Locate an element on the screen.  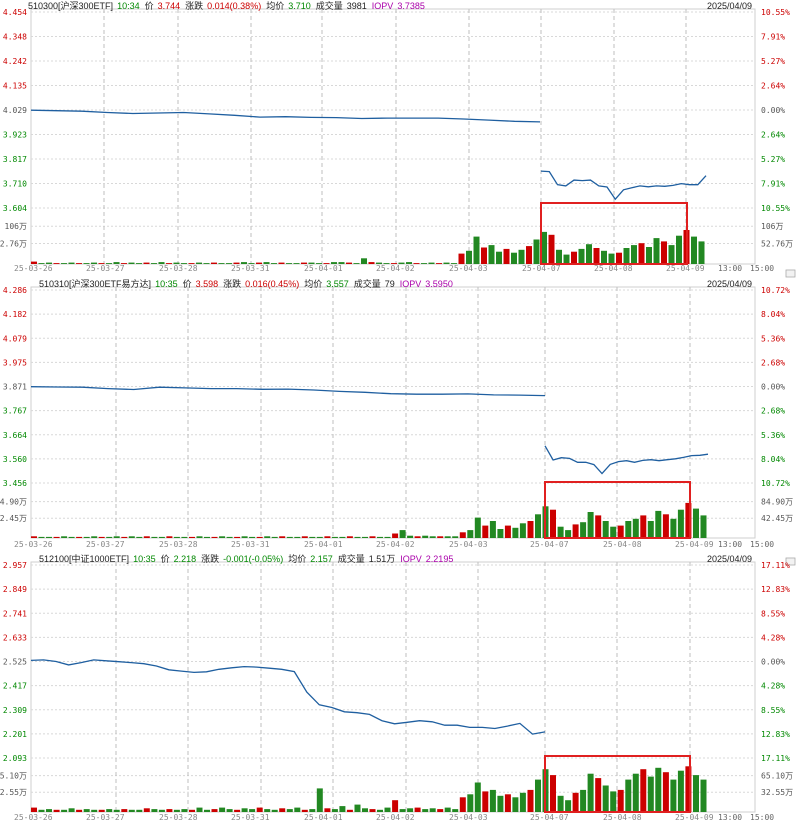
x-axis-label: 25-03-27 is located at coordinates (105, 544).